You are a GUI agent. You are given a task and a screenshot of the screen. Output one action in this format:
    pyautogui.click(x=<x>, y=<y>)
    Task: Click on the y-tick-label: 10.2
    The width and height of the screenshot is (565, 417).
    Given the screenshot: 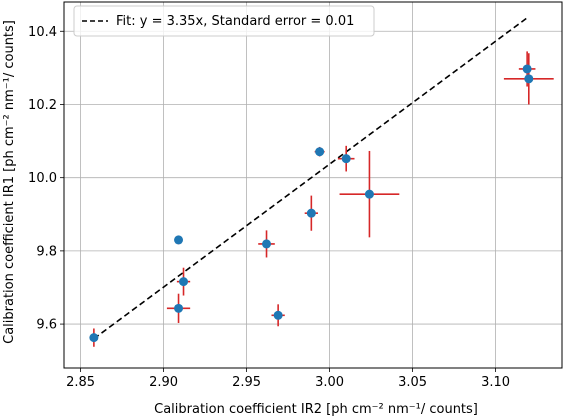 What is the action you would take?
    pyautogui.click(x=42, y=105)
    